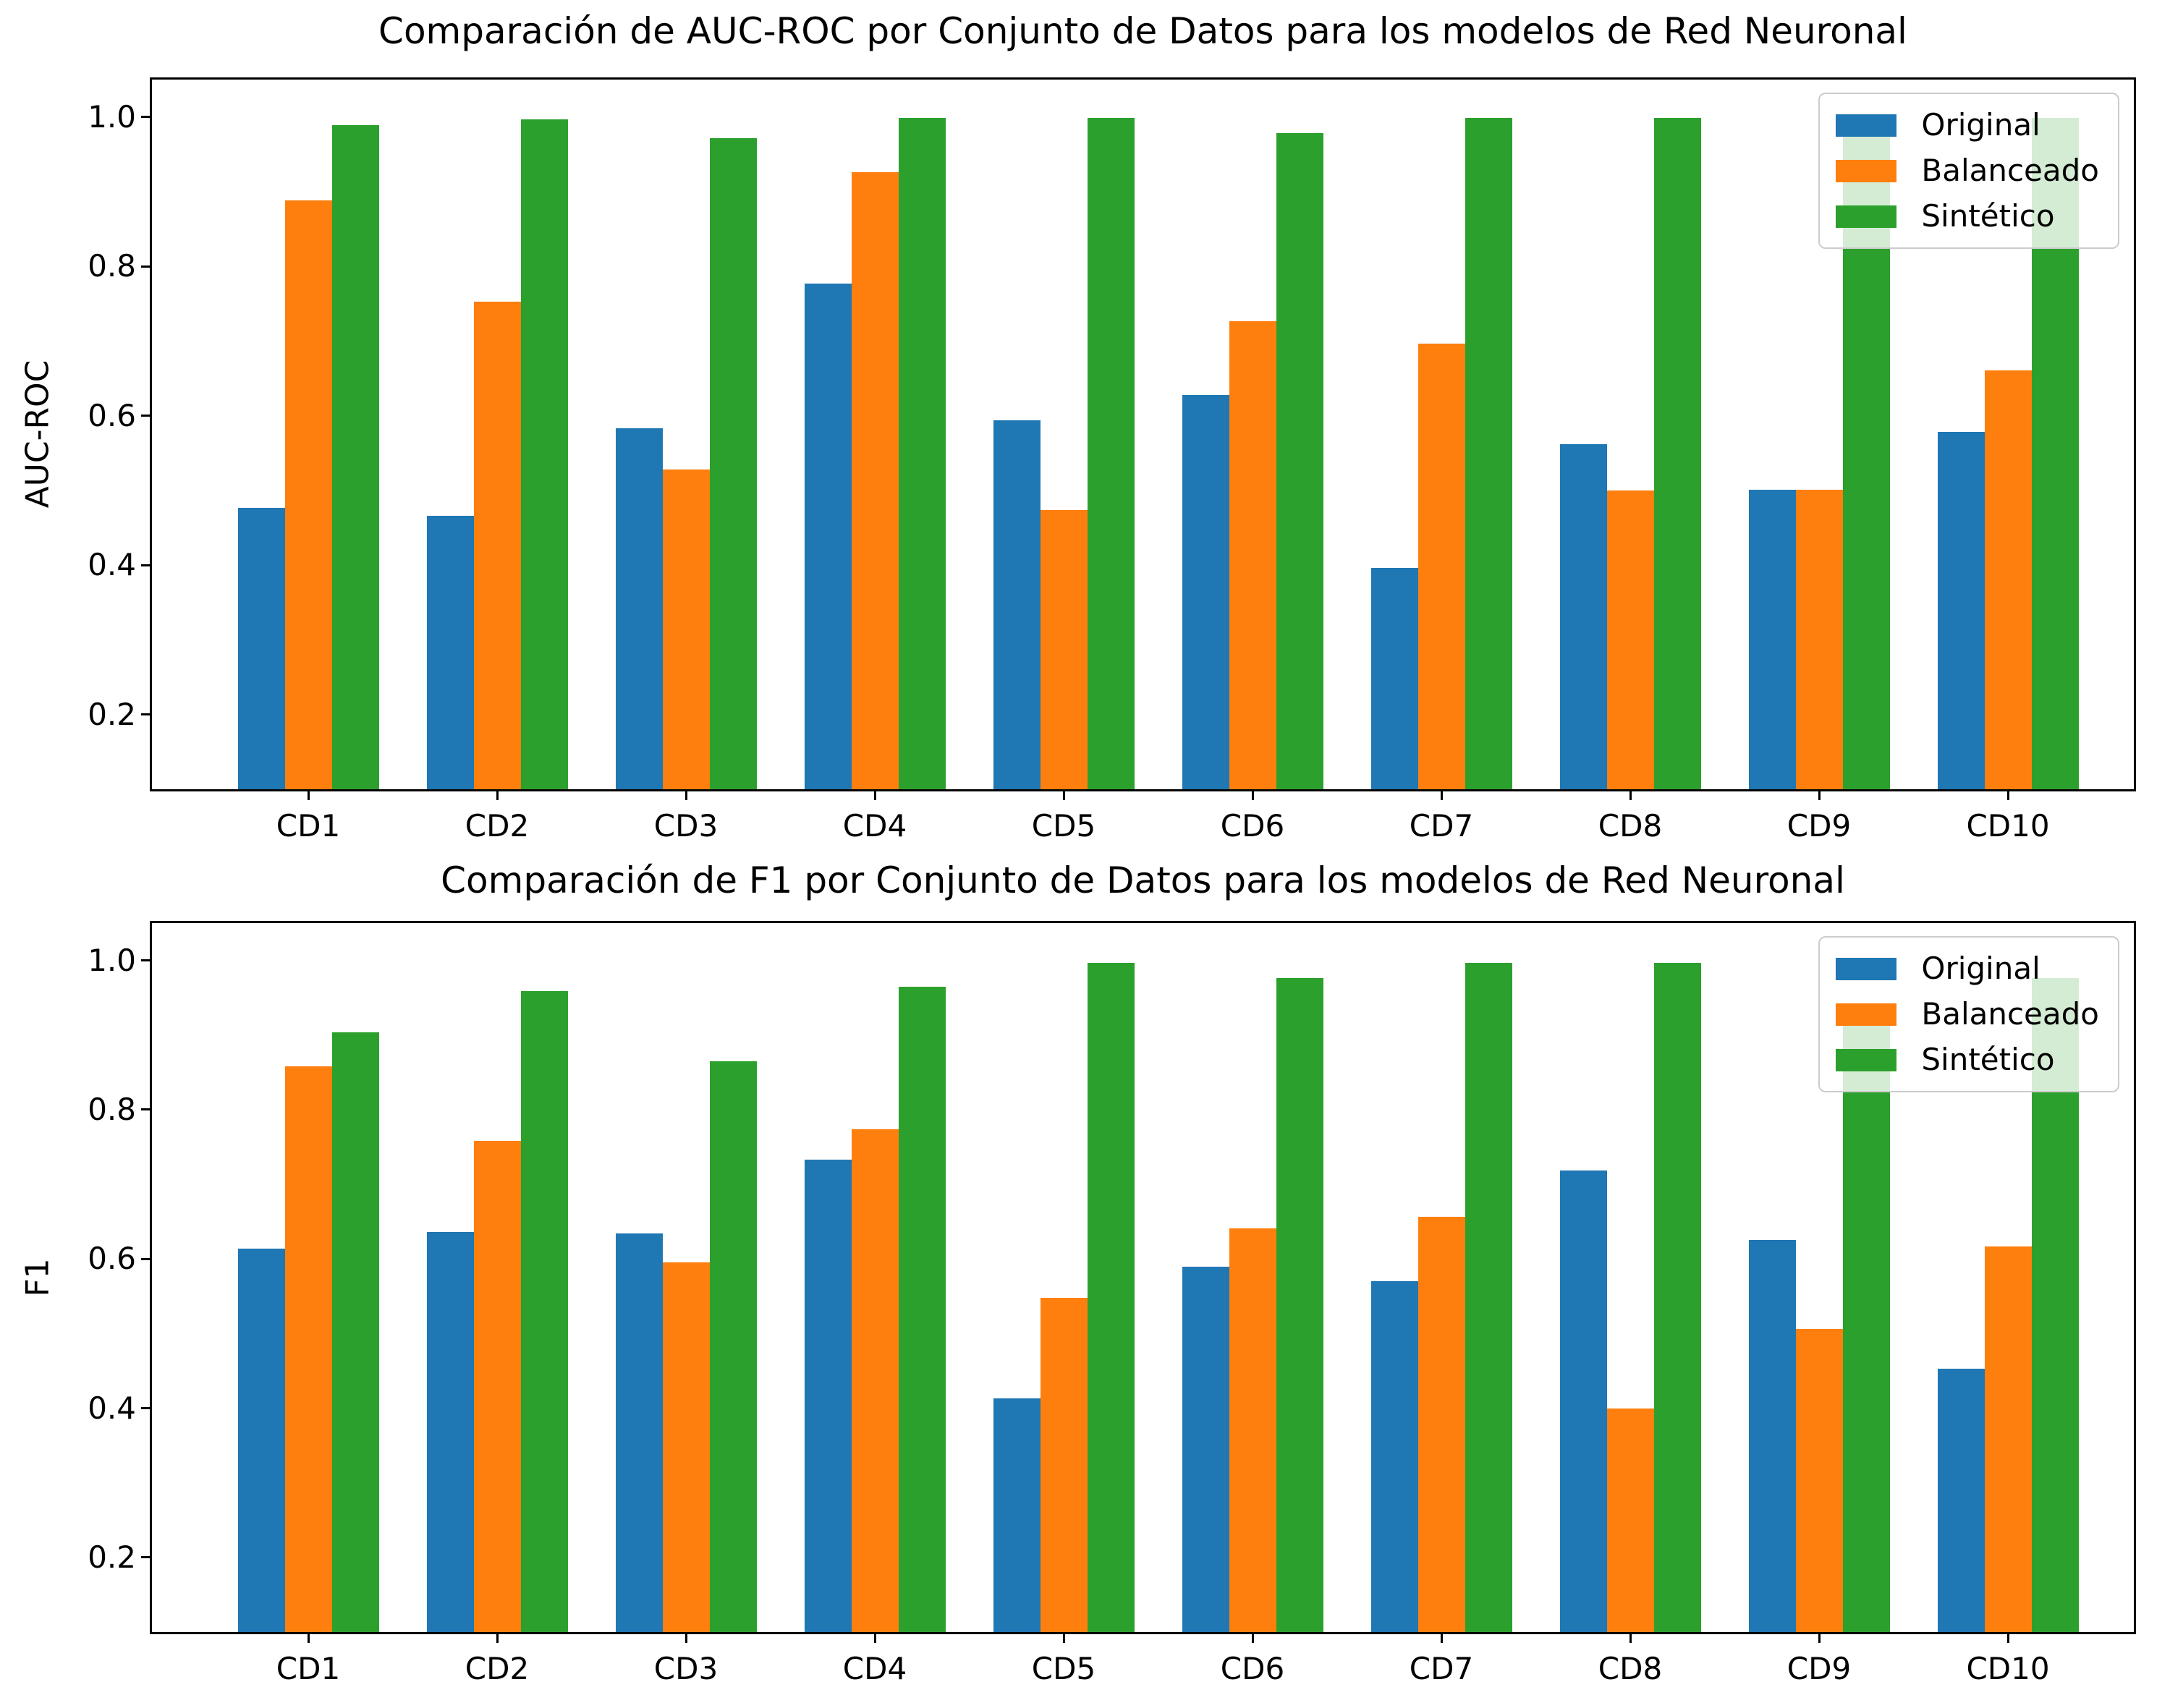  Describe the element at coordinates (1111, 453) in the screenshot. I see `bar-sintetico-cd5` at that location.